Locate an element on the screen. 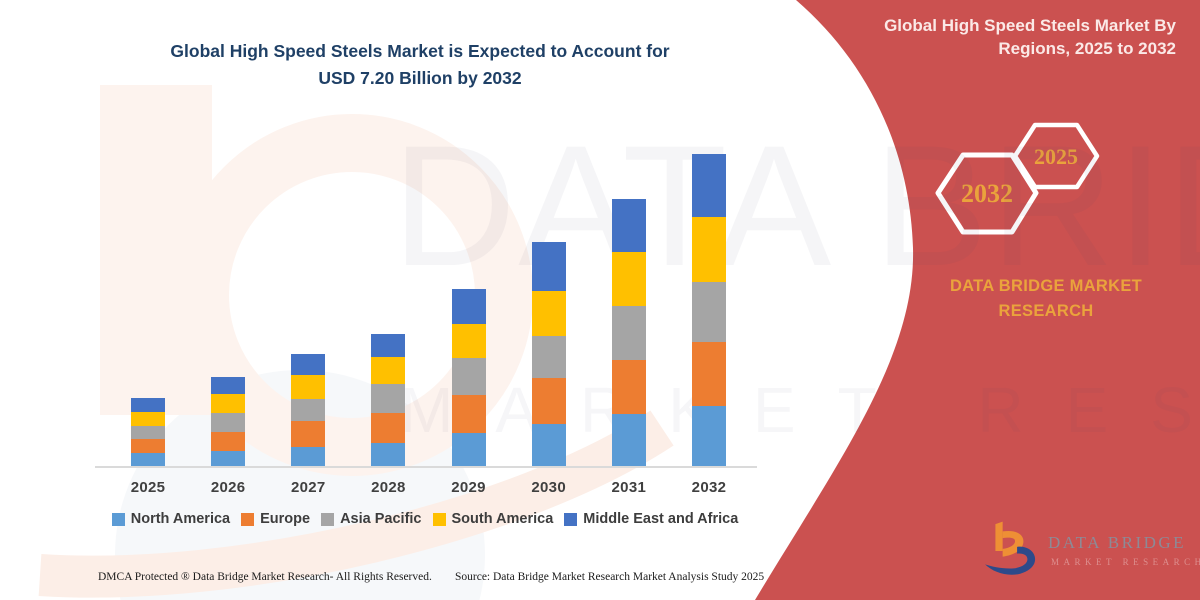  x-axis-label: 2031 is located at coordinates (629, 487).